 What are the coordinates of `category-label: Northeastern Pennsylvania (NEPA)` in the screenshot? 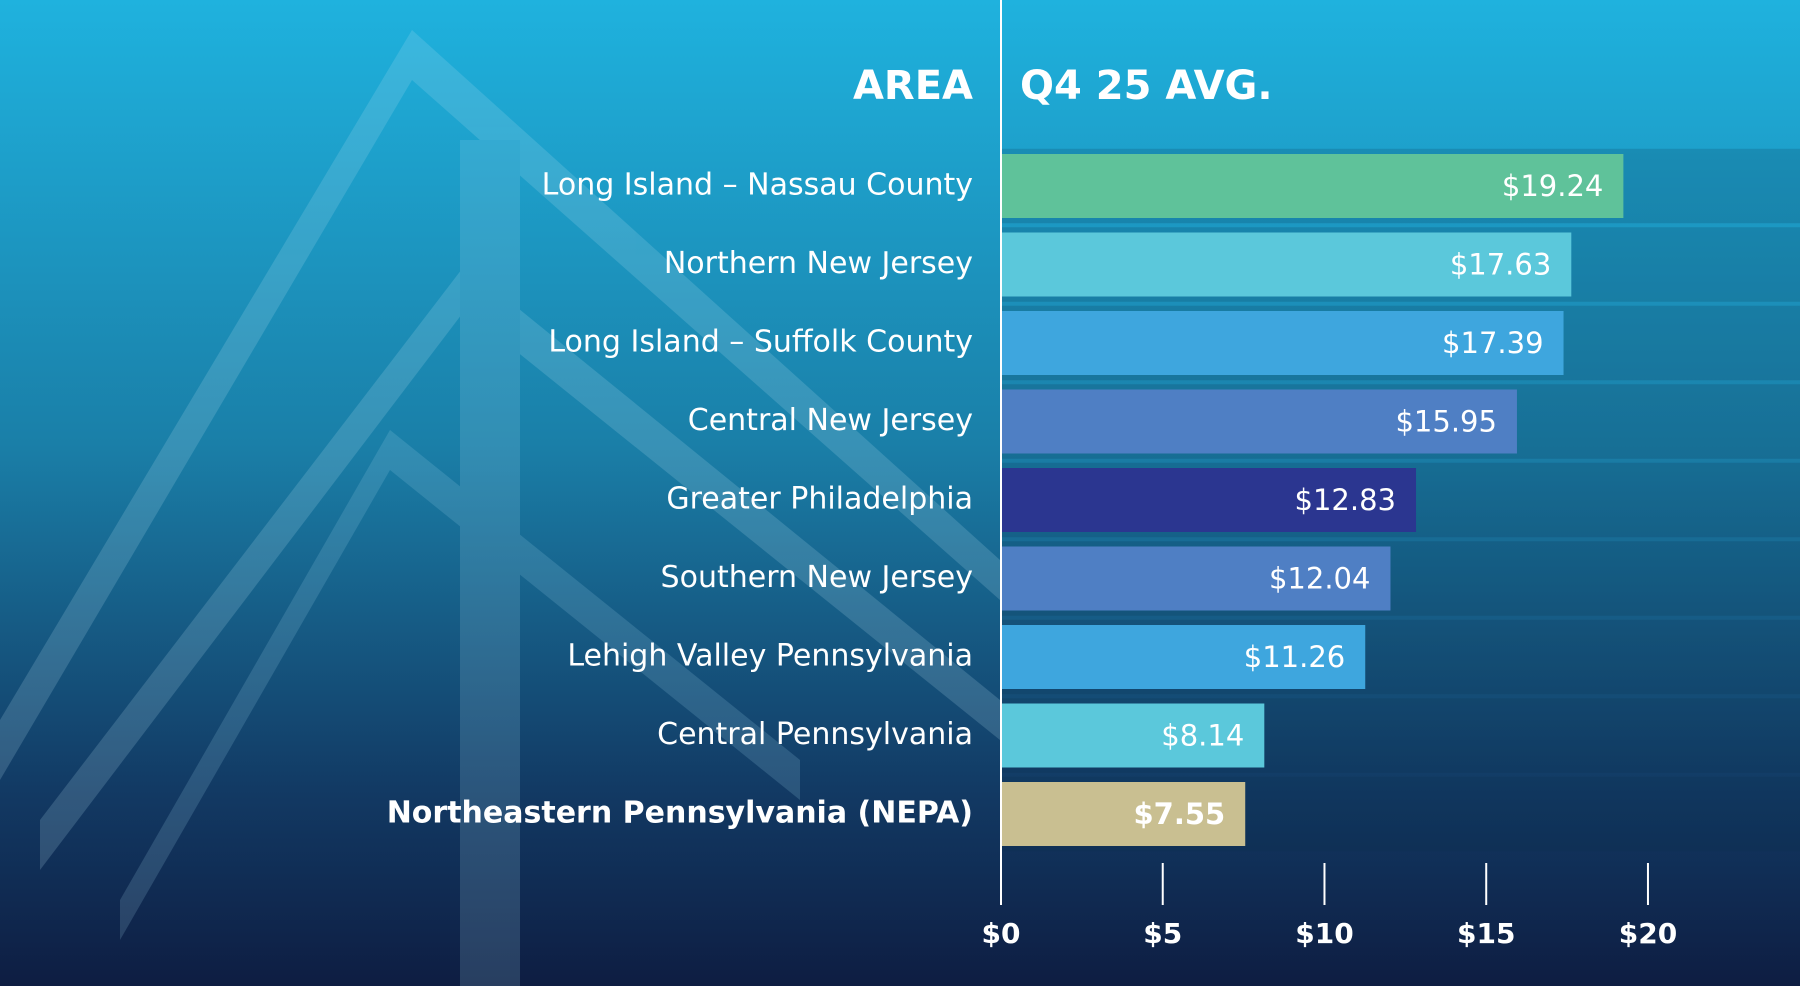 It's located at (680, 813).